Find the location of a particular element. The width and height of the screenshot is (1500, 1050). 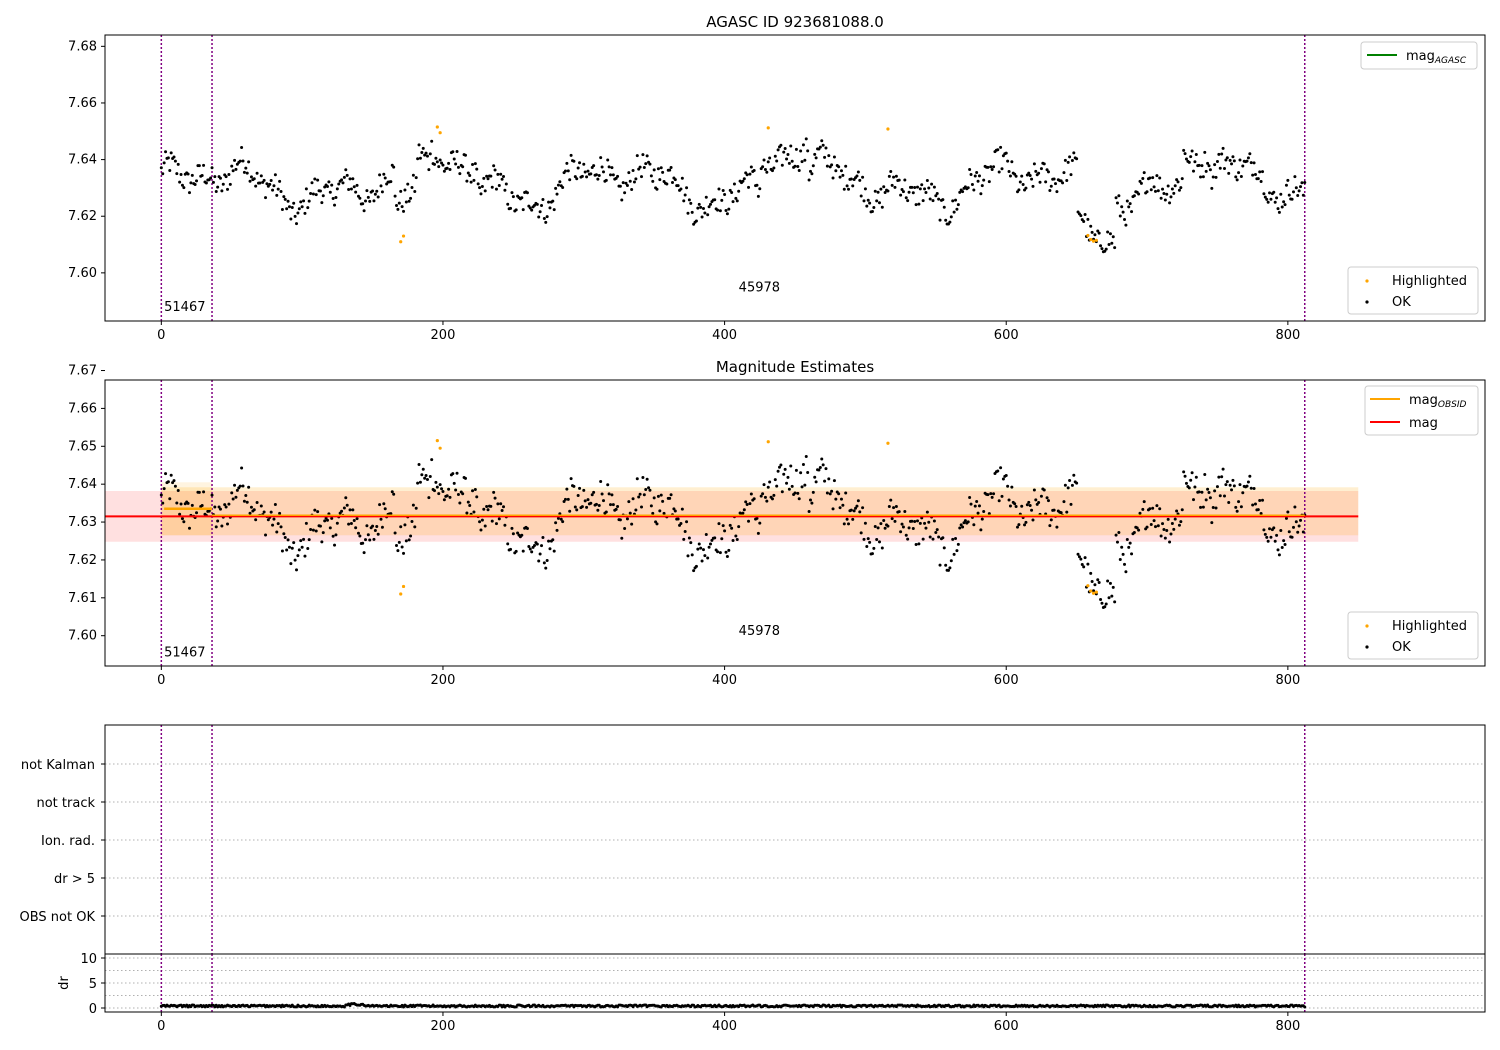

legend-points-agasc: Highlighted OK is located at coordinates (1413, 290).